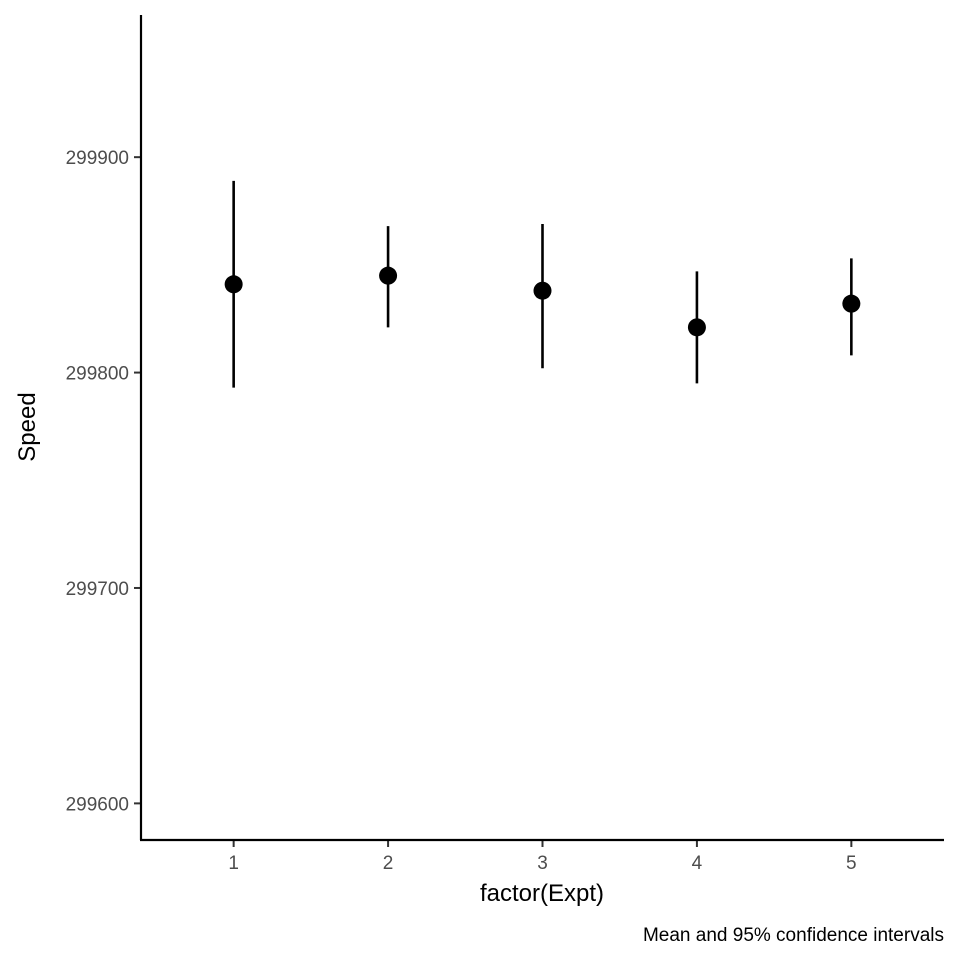  Describe the element at coordinates (697, 863) in the screenshot. I see `x-tick-label: 4` at that location.